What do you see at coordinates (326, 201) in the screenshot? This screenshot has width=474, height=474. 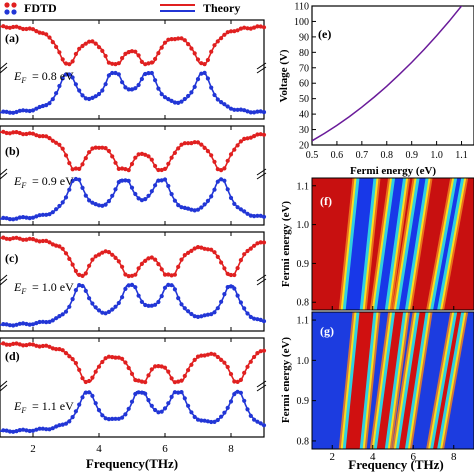 I see `panel-f-label: (f)` at bounding box center [326, 201].